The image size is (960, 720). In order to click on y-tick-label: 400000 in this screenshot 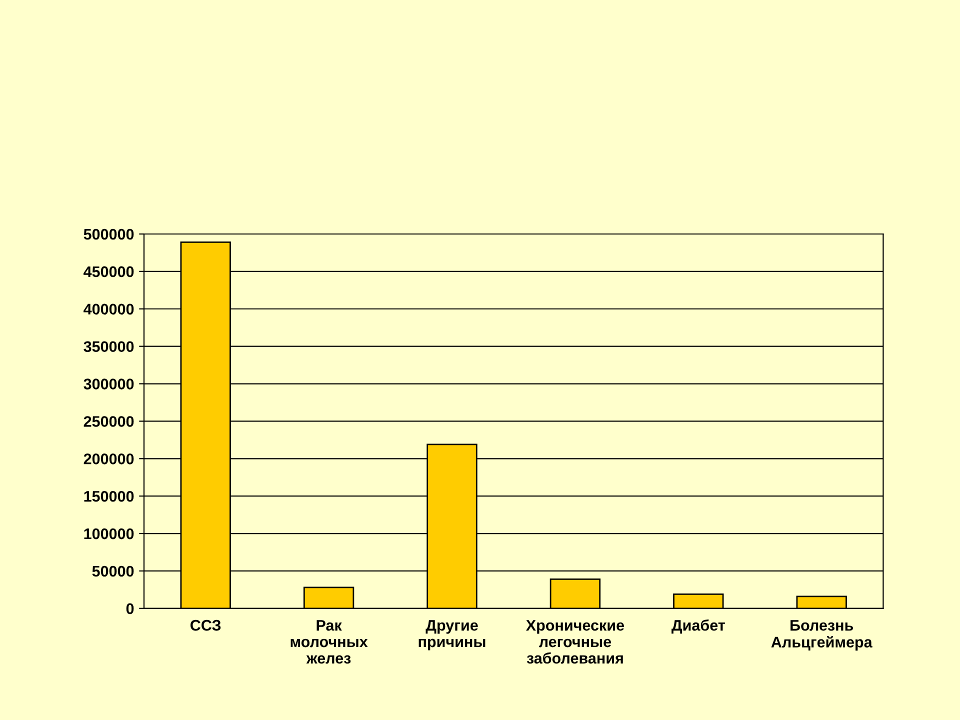, I will do `click(109, 309)`.